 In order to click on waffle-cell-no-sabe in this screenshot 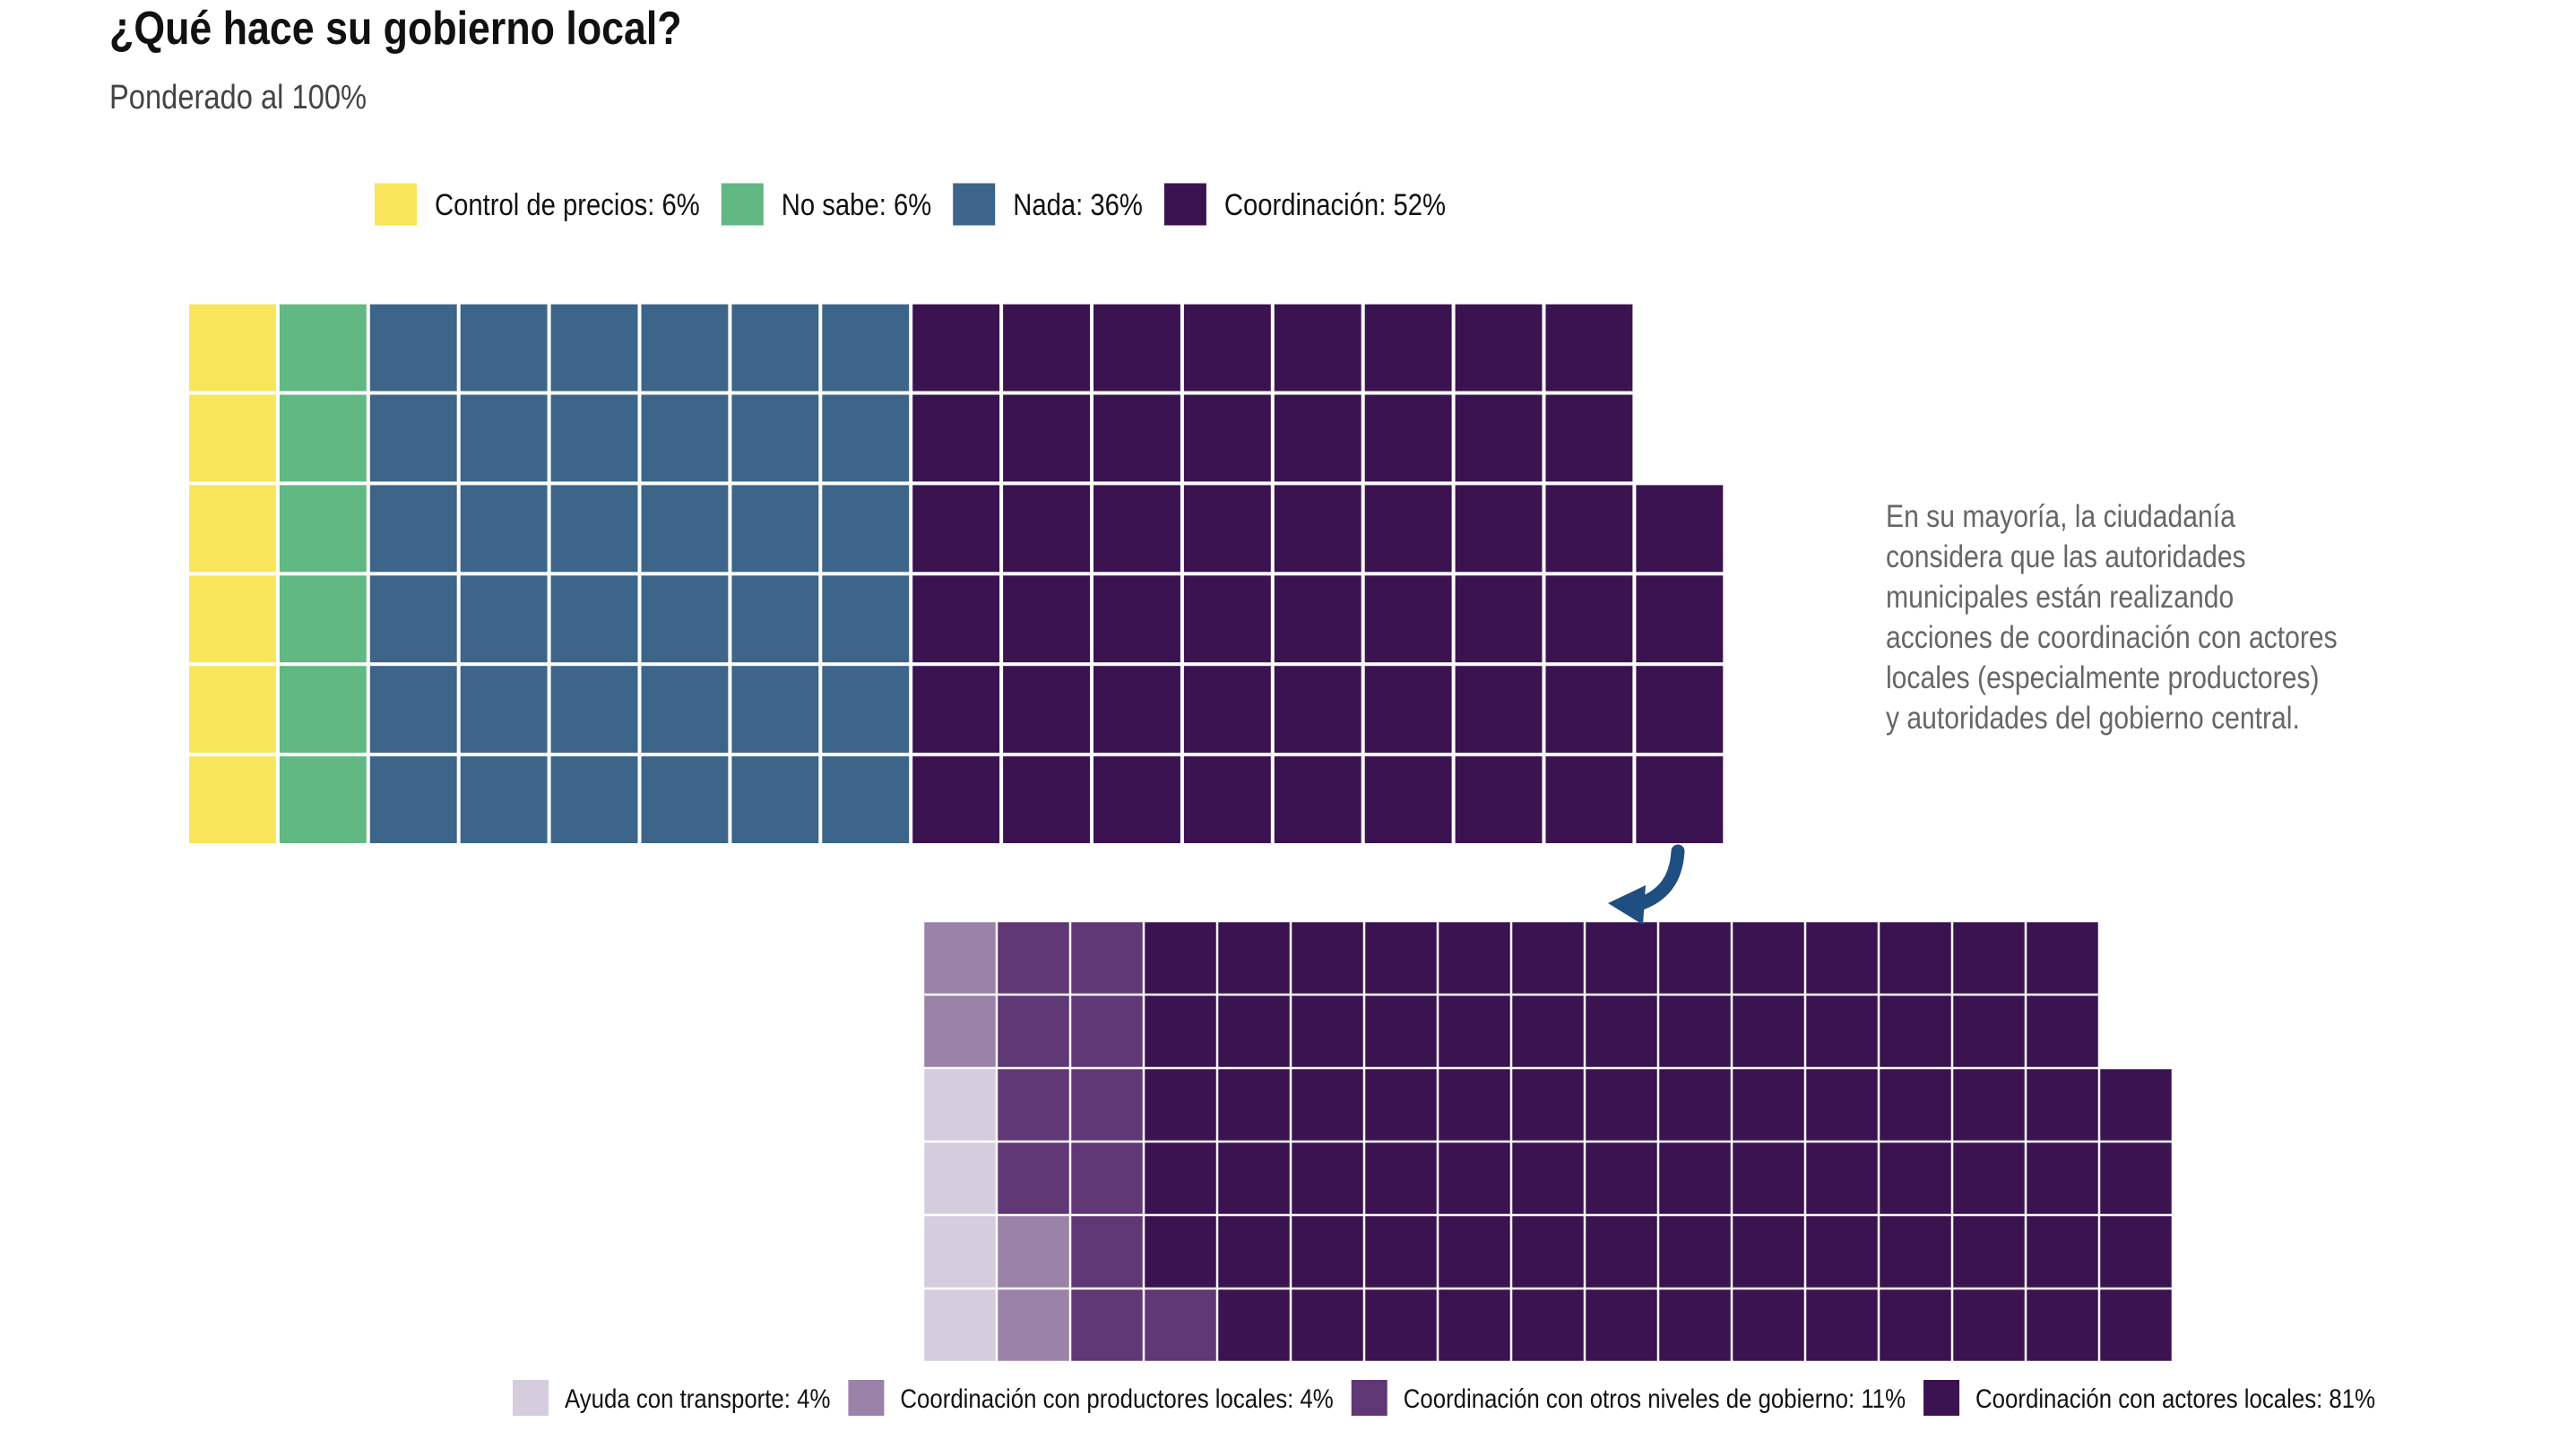, I will do `click(323, 799)`.